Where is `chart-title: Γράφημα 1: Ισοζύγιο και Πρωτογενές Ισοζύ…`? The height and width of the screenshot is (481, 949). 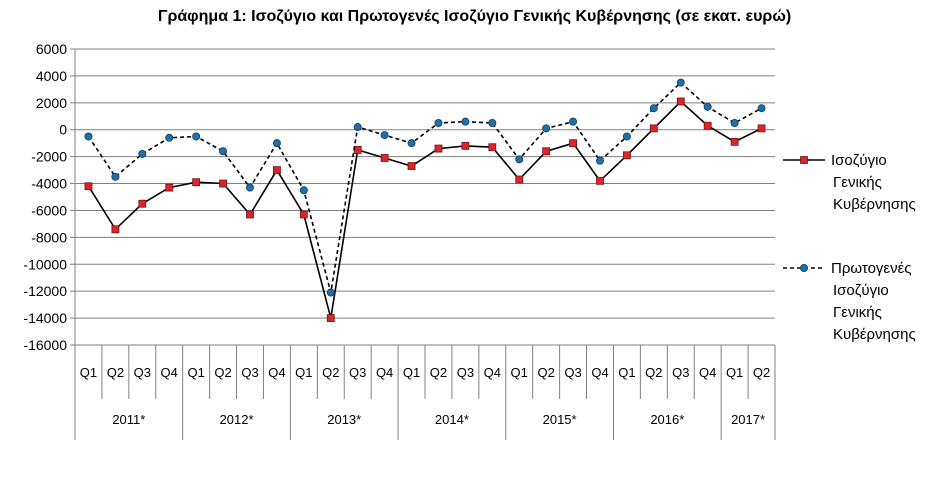 chart-title: Γράφημα 1: Ισοζύγιο και Πρωτογενές Ισοζύ… is located at coordinates (474, 16).